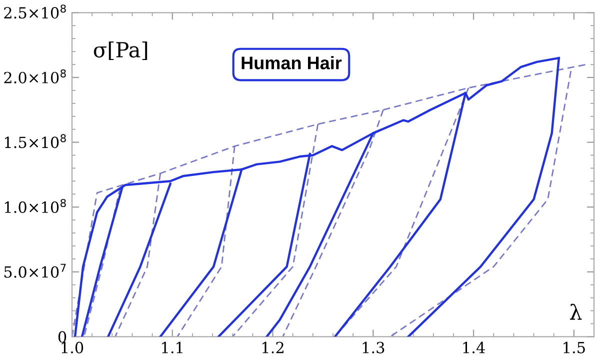 The image size is (600, 362). Describe the element at coordinates (574, 348) in the screenshot. I see `x-tick-label: 1.5` at that location.